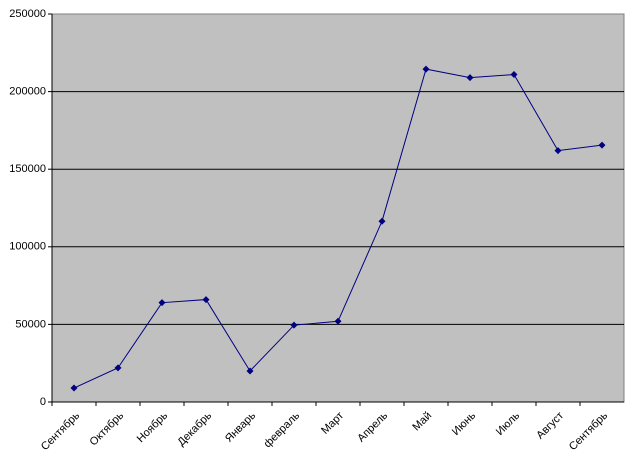 The width and height of the screenshot is (634, 461). What do you see at coordinates (282, 430) in the screenshot?
I see `x-tick-label: февраль` at bounding box center [282, 430].